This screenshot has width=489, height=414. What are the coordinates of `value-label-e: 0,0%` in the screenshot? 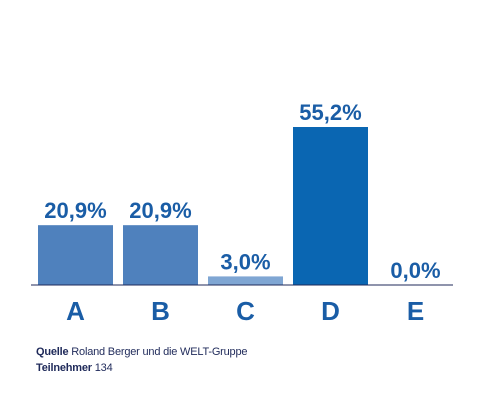 It's located at (415, 270).